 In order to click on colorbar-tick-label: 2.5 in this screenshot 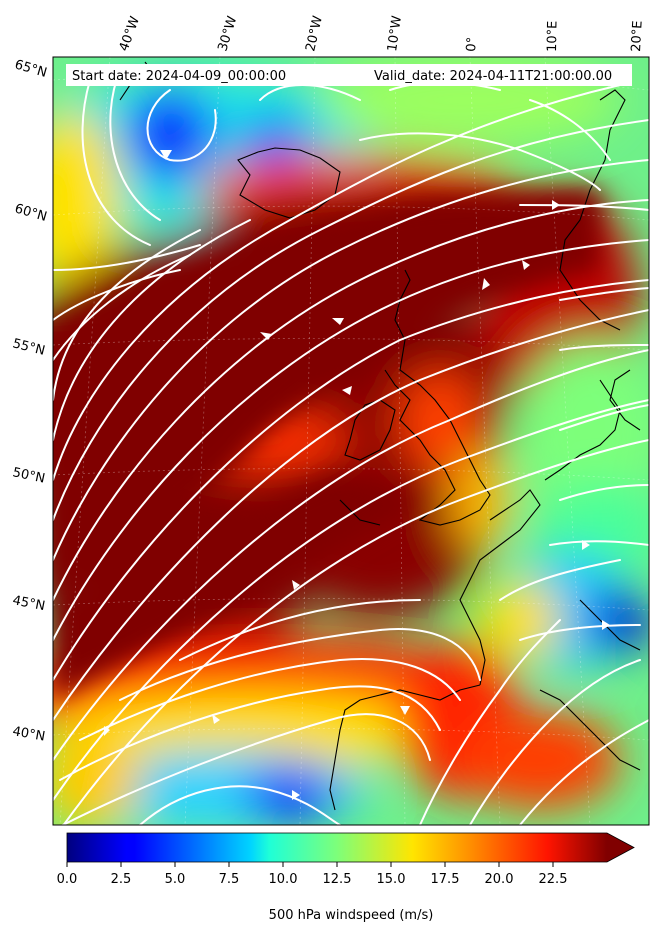, I will do `click(121, 879)`.